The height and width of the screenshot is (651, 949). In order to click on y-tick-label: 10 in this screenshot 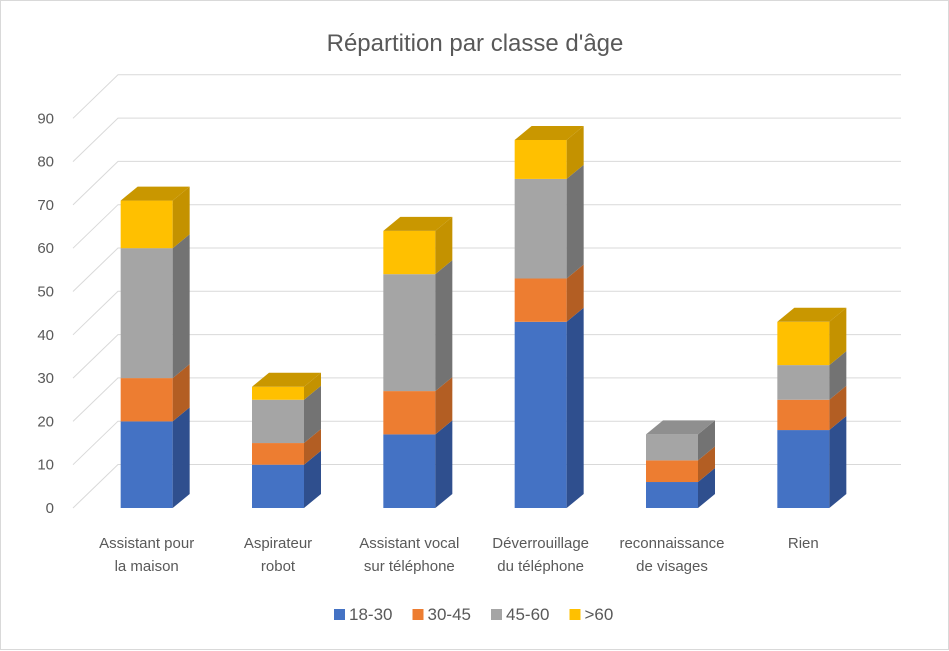, I will do `click(45, 465)`.